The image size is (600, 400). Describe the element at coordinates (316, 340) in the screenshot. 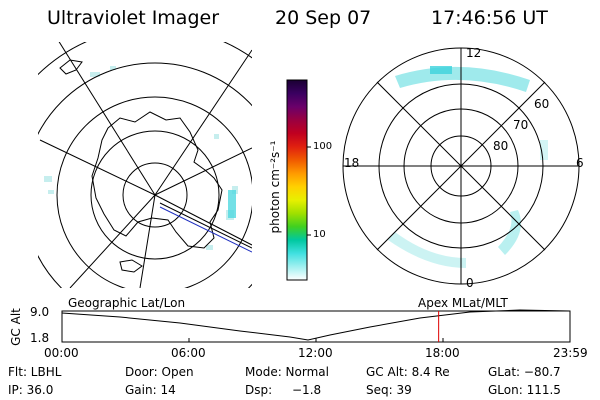

I see `timeline-x-ticks` at that location.